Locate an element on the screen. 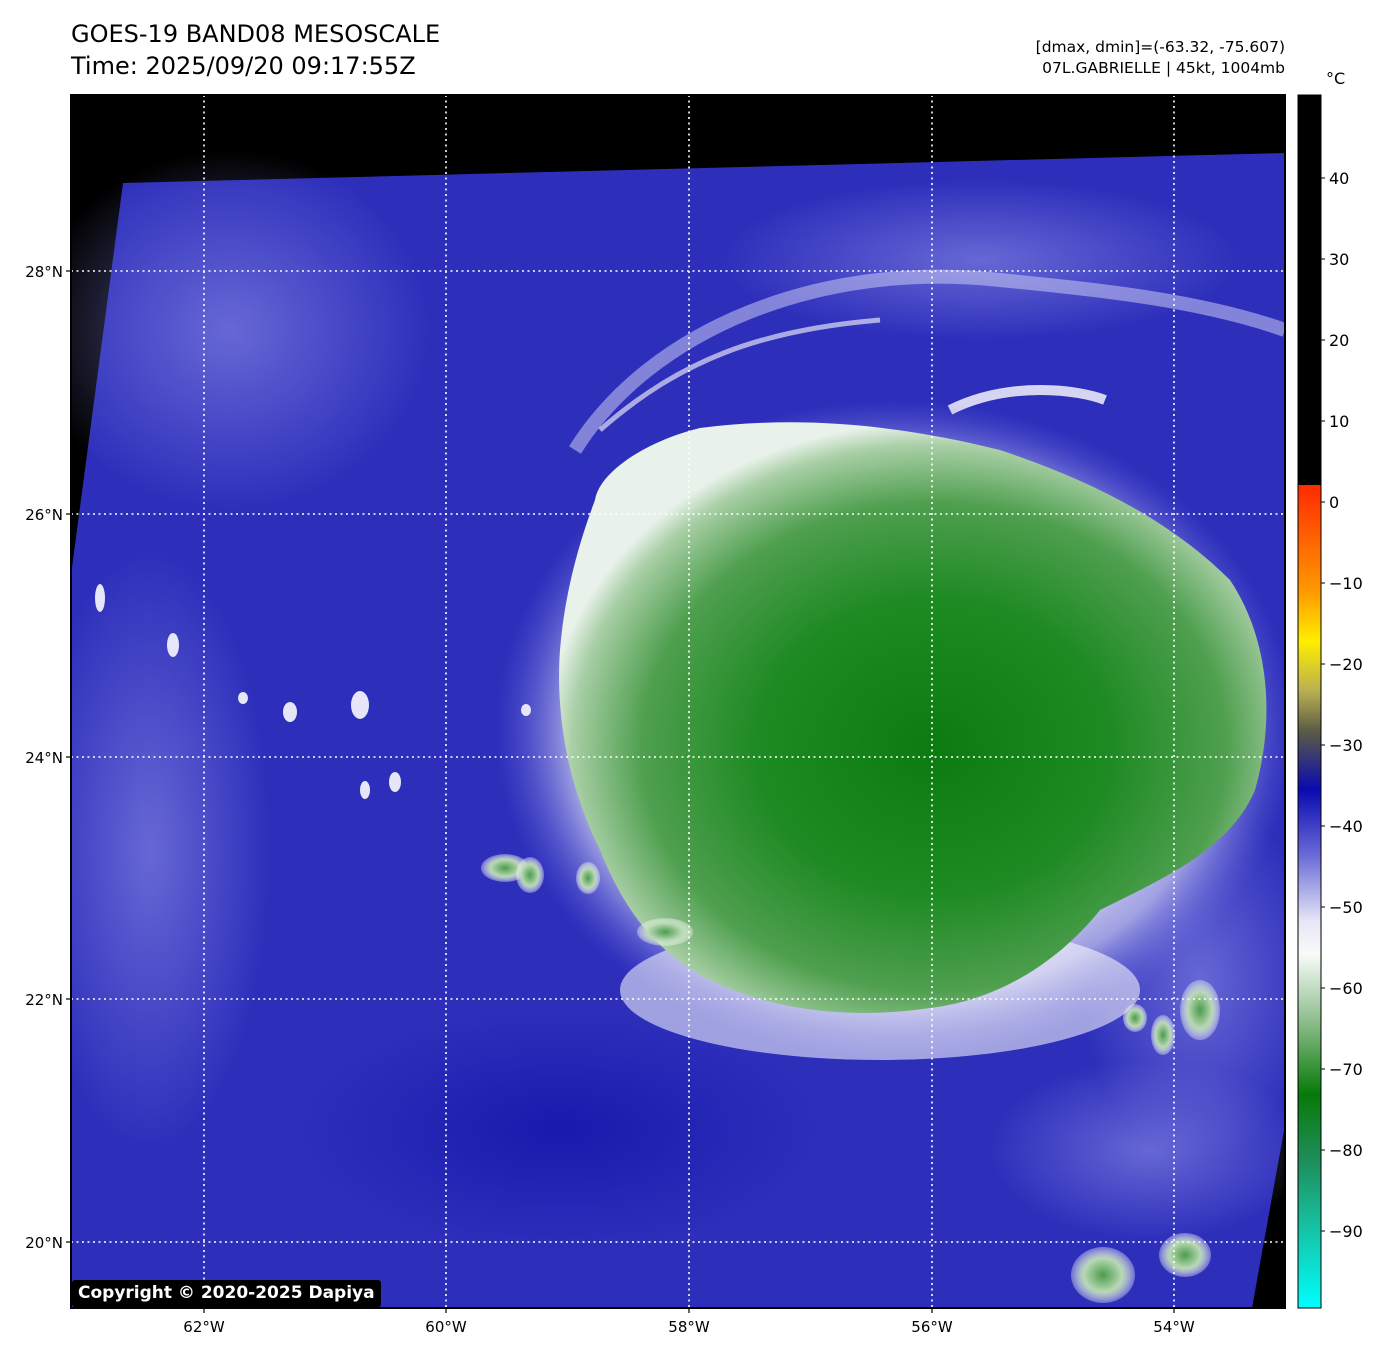 The width and height of the screenshot is (1390, 1359). lat-label-22n: 22°N is located at coordinates (44, 1000).